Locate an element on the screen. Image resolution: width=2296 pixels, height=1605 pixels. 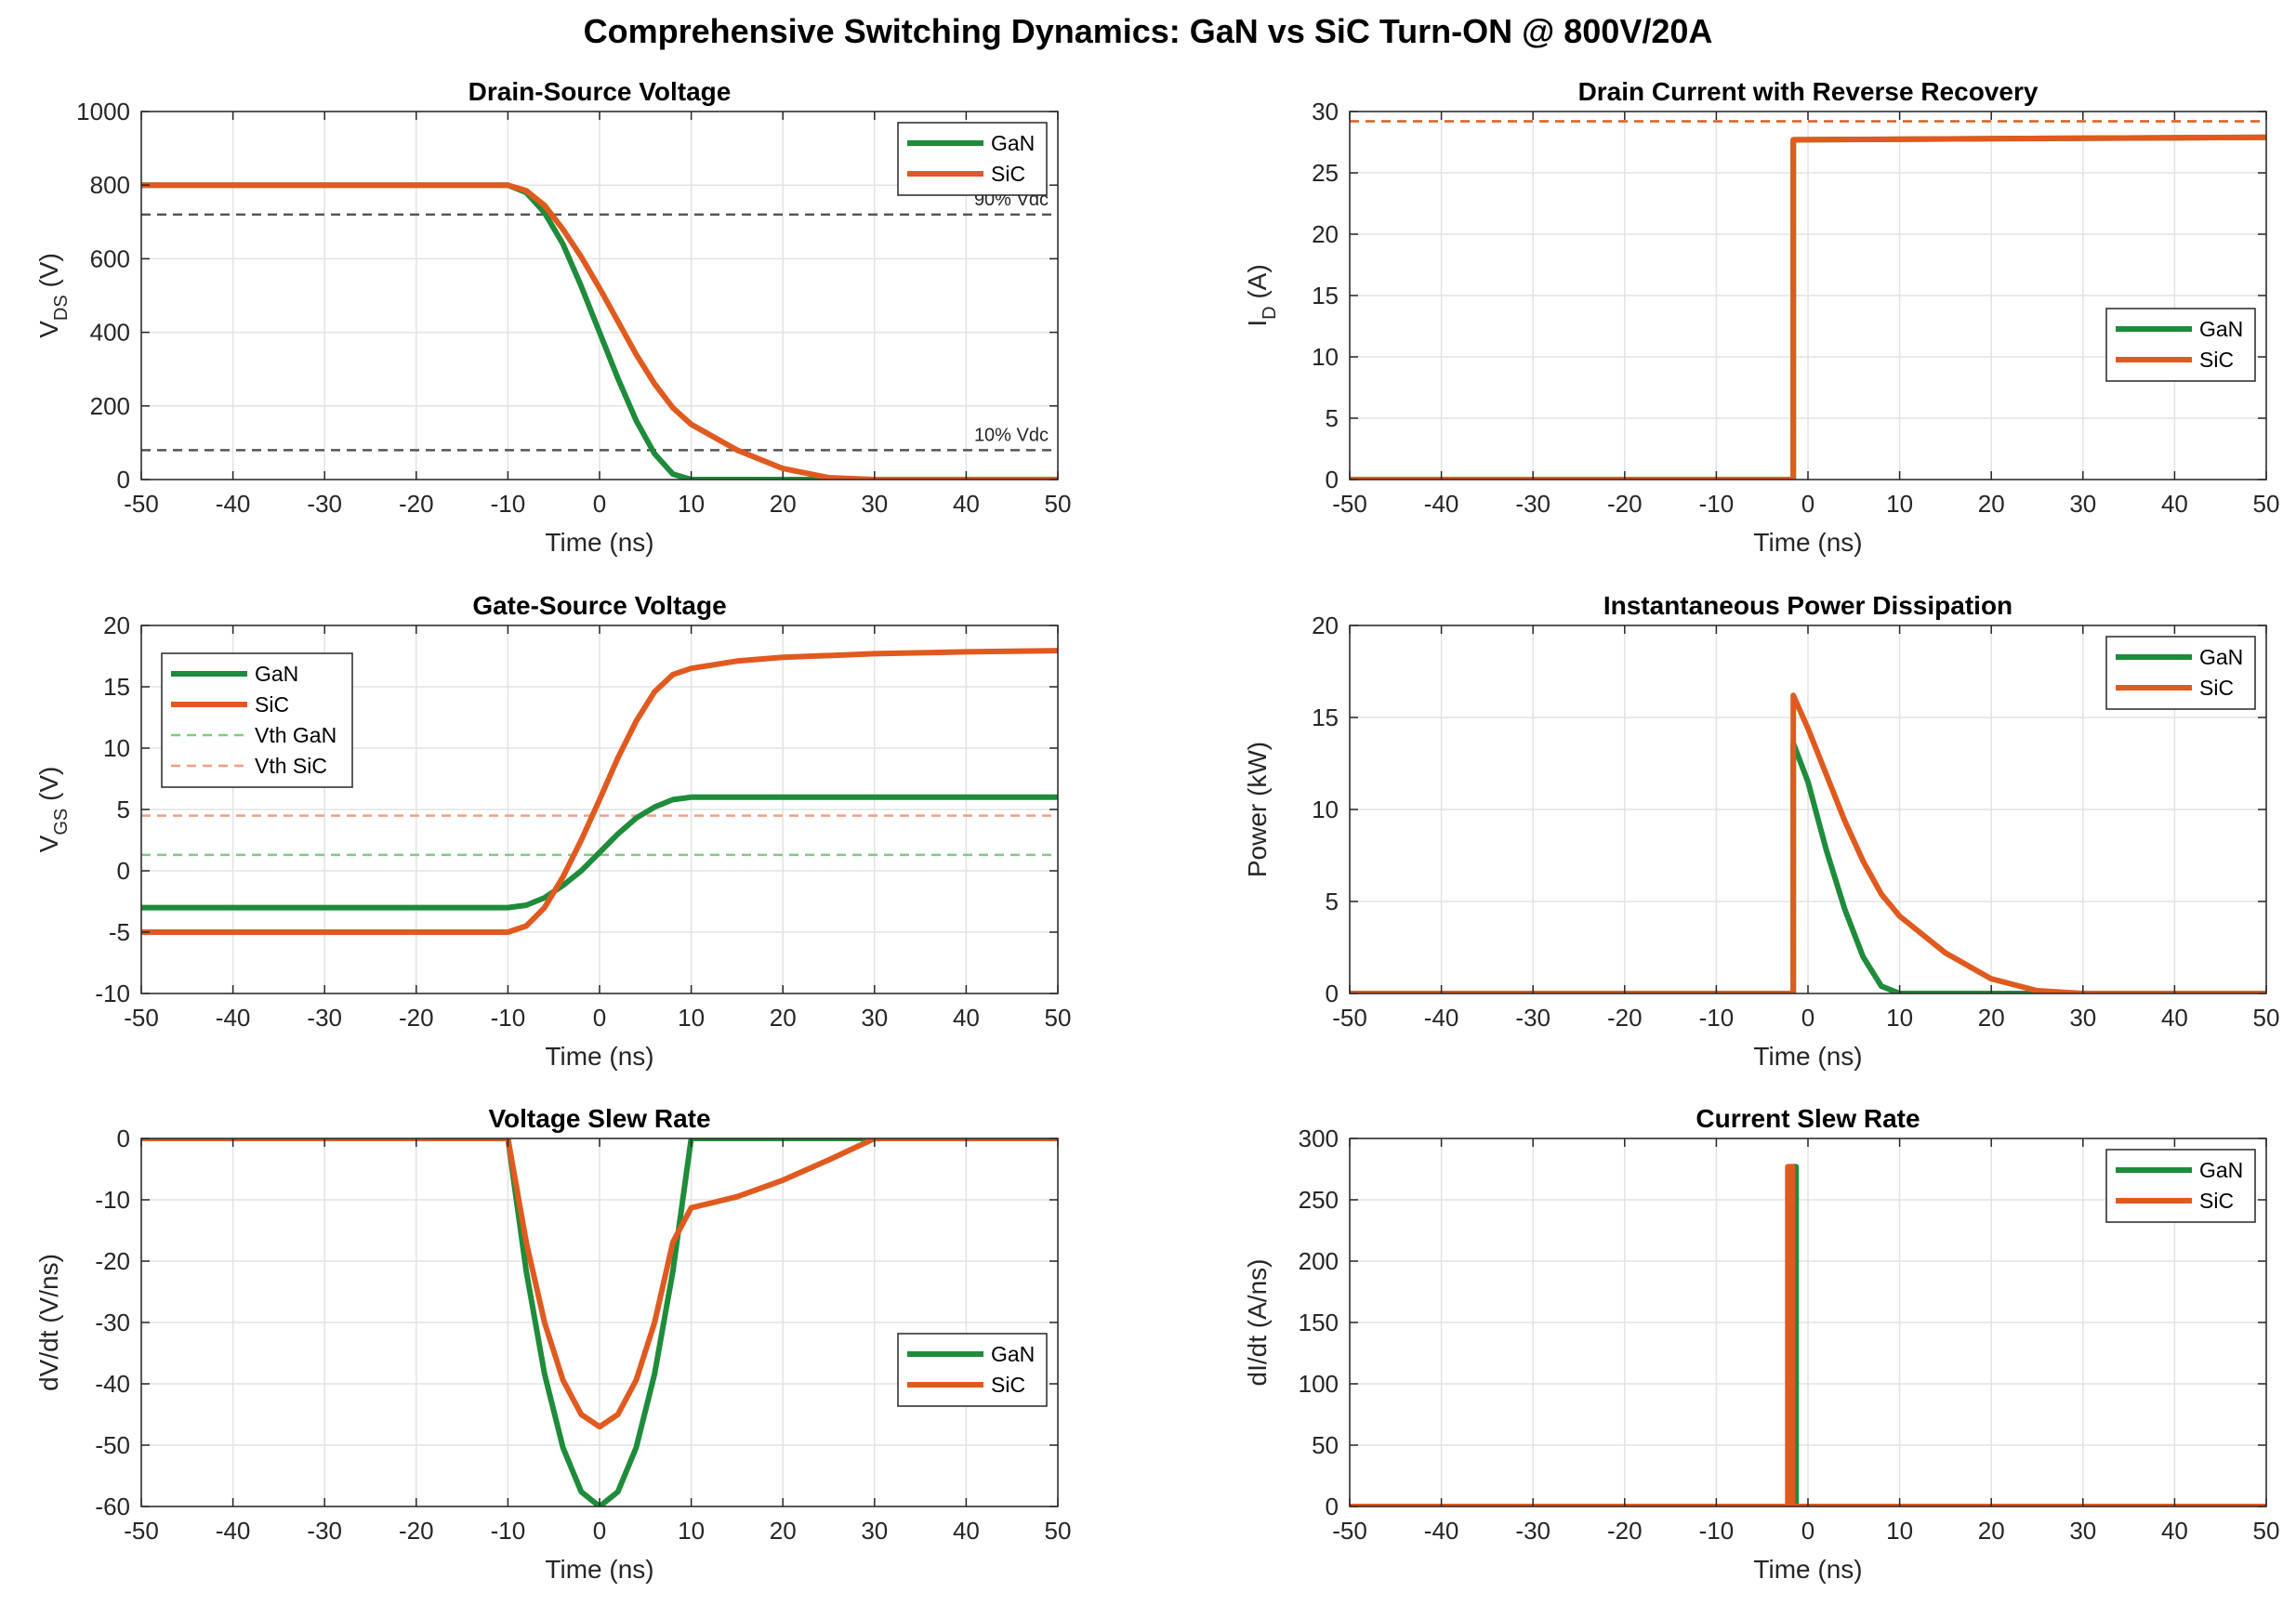
y-axis-label-main: dI/dt (A/ns) is located at coordinates (1258, 1323).